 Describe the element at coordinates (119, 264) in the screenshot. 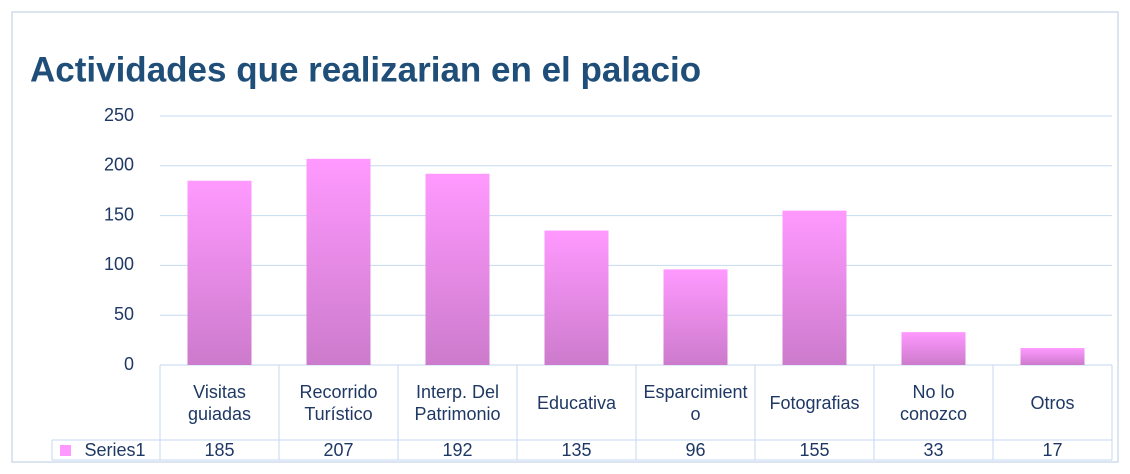

I see `y-tick-label: 100` at that location.